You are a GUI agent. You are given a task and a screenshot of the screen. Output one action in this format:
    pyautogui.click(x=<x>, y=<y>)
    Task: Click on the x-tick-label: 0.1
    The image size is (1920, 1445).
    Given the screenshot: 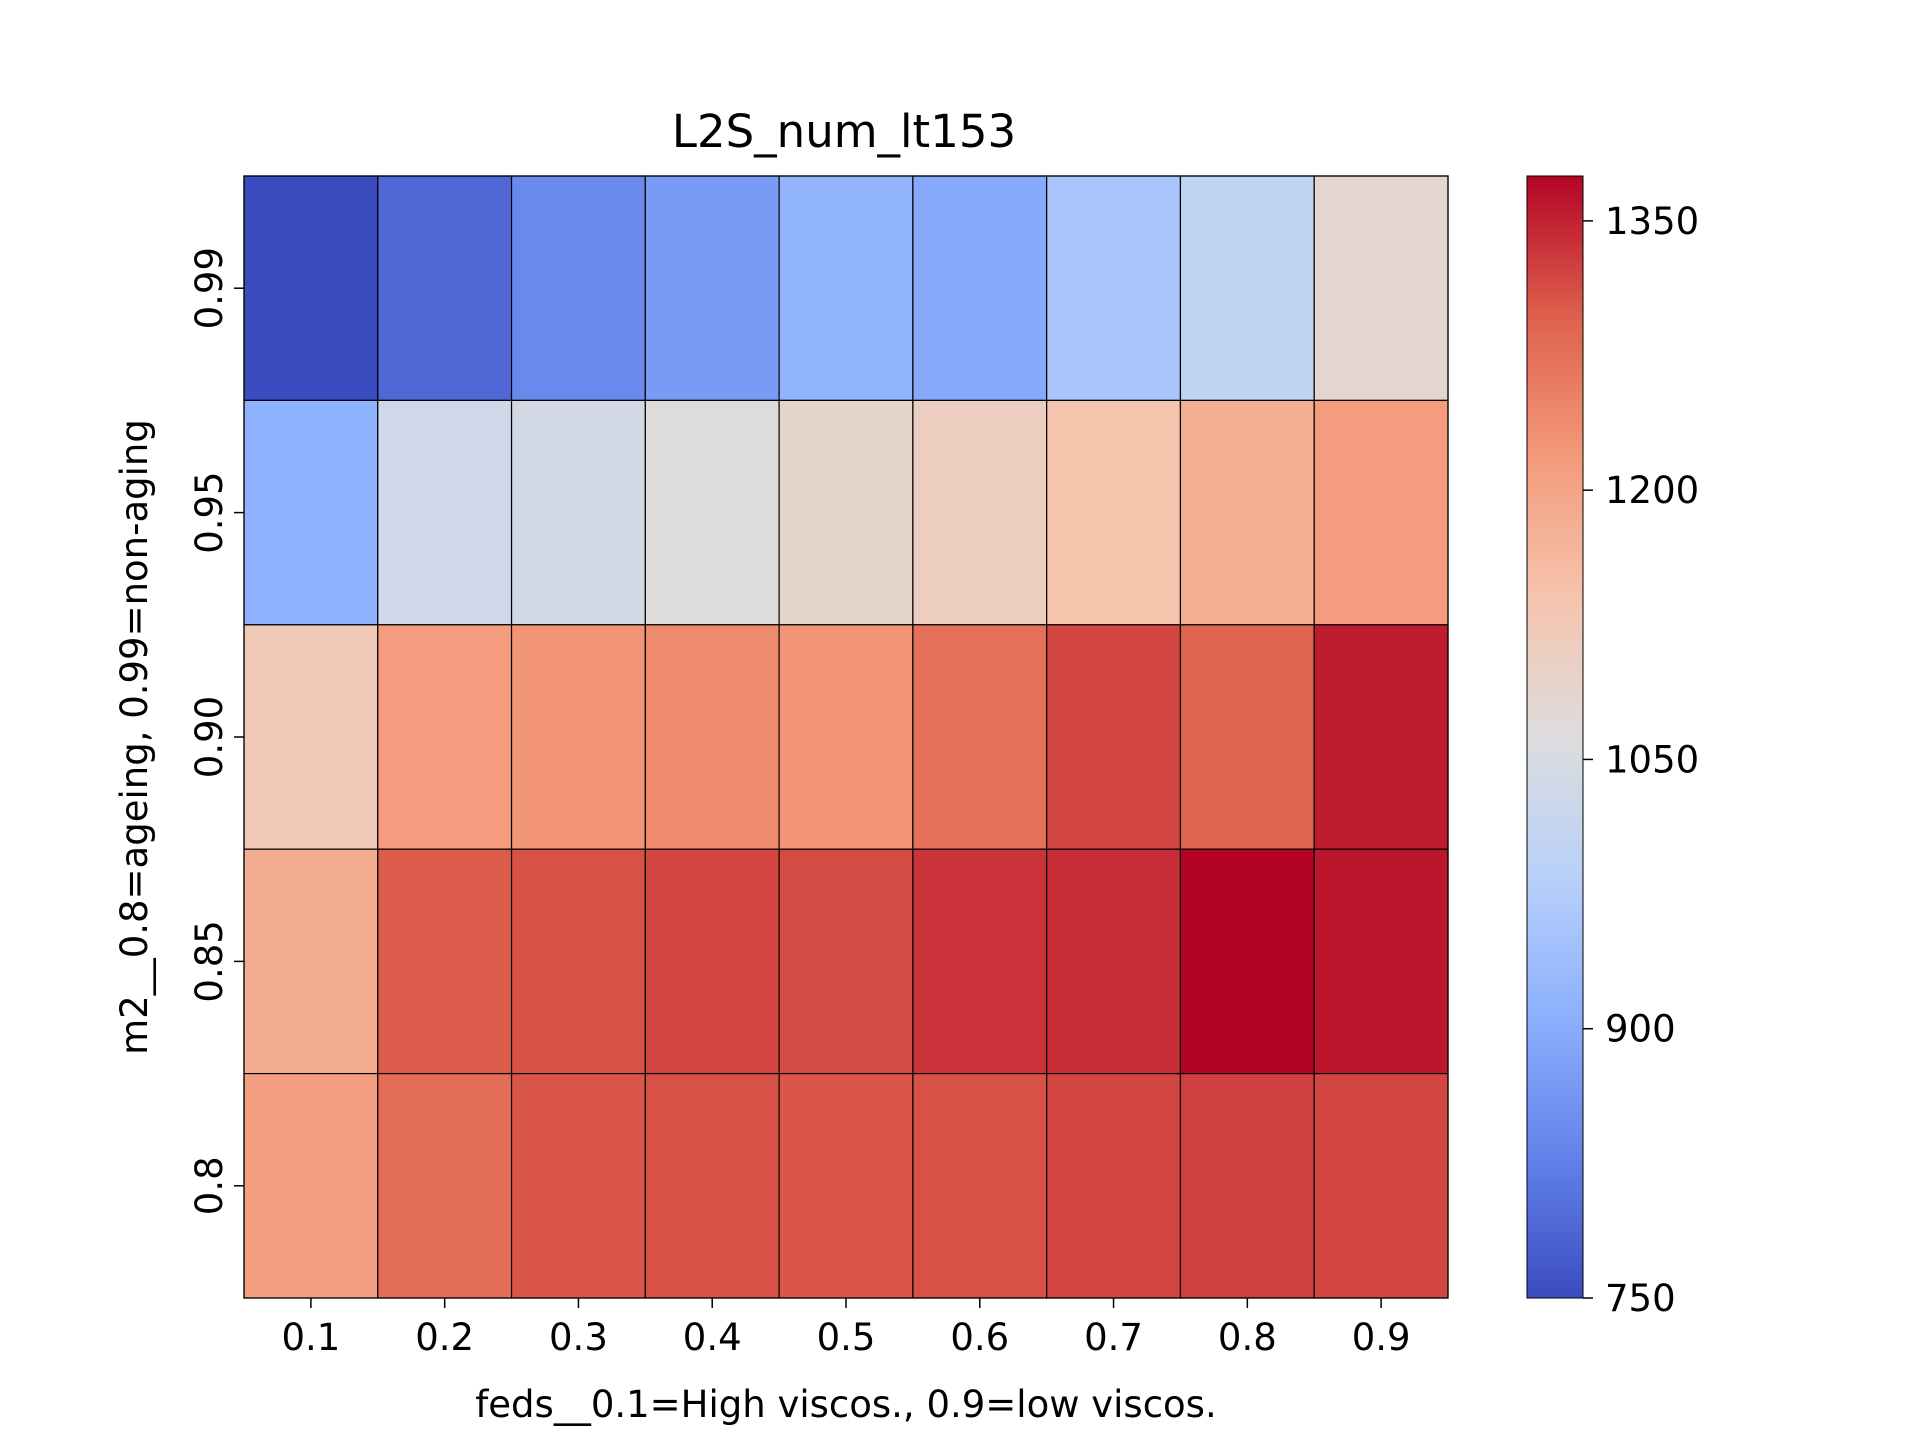 What is the action you would take?
    pyautogui.click(x=310, y=1337)
    